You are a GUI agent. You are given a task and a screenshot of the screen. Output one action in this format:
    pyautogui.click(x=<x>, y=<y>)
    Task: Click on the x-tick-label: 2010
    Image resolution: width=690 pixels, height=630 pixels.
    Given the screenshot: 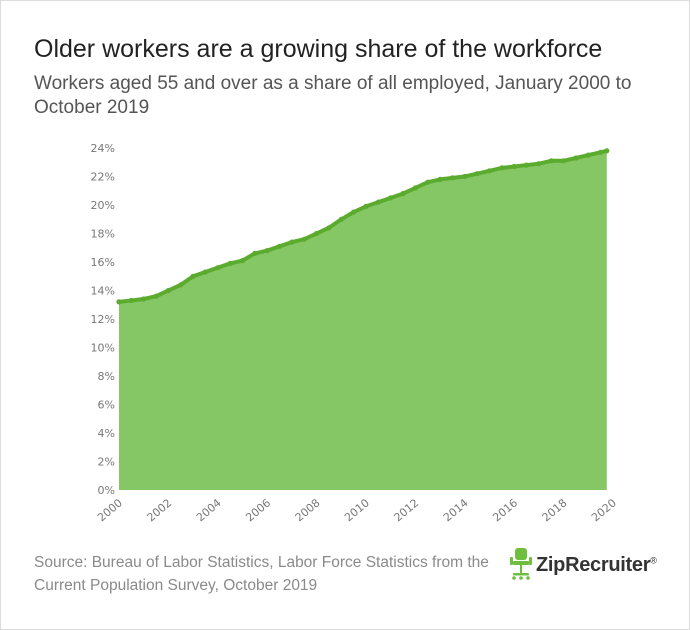 What is the action you would take?
    pyautogui.click(x=357, y=510)
    